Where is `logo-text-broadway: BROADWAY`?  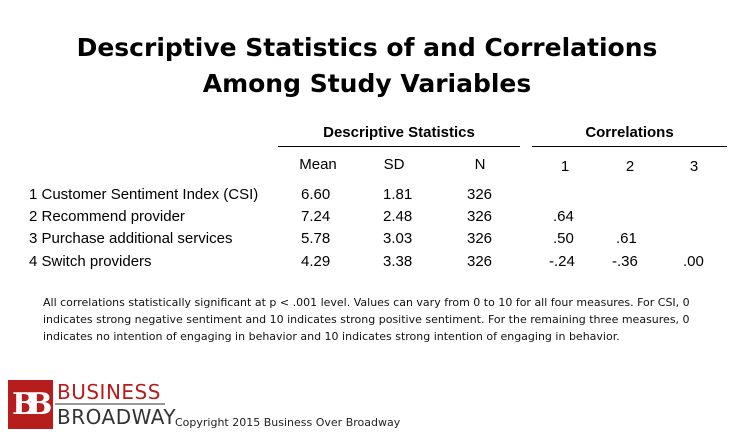
logo-text-broadway: BROADWAY is located at coordinates (117, 417).